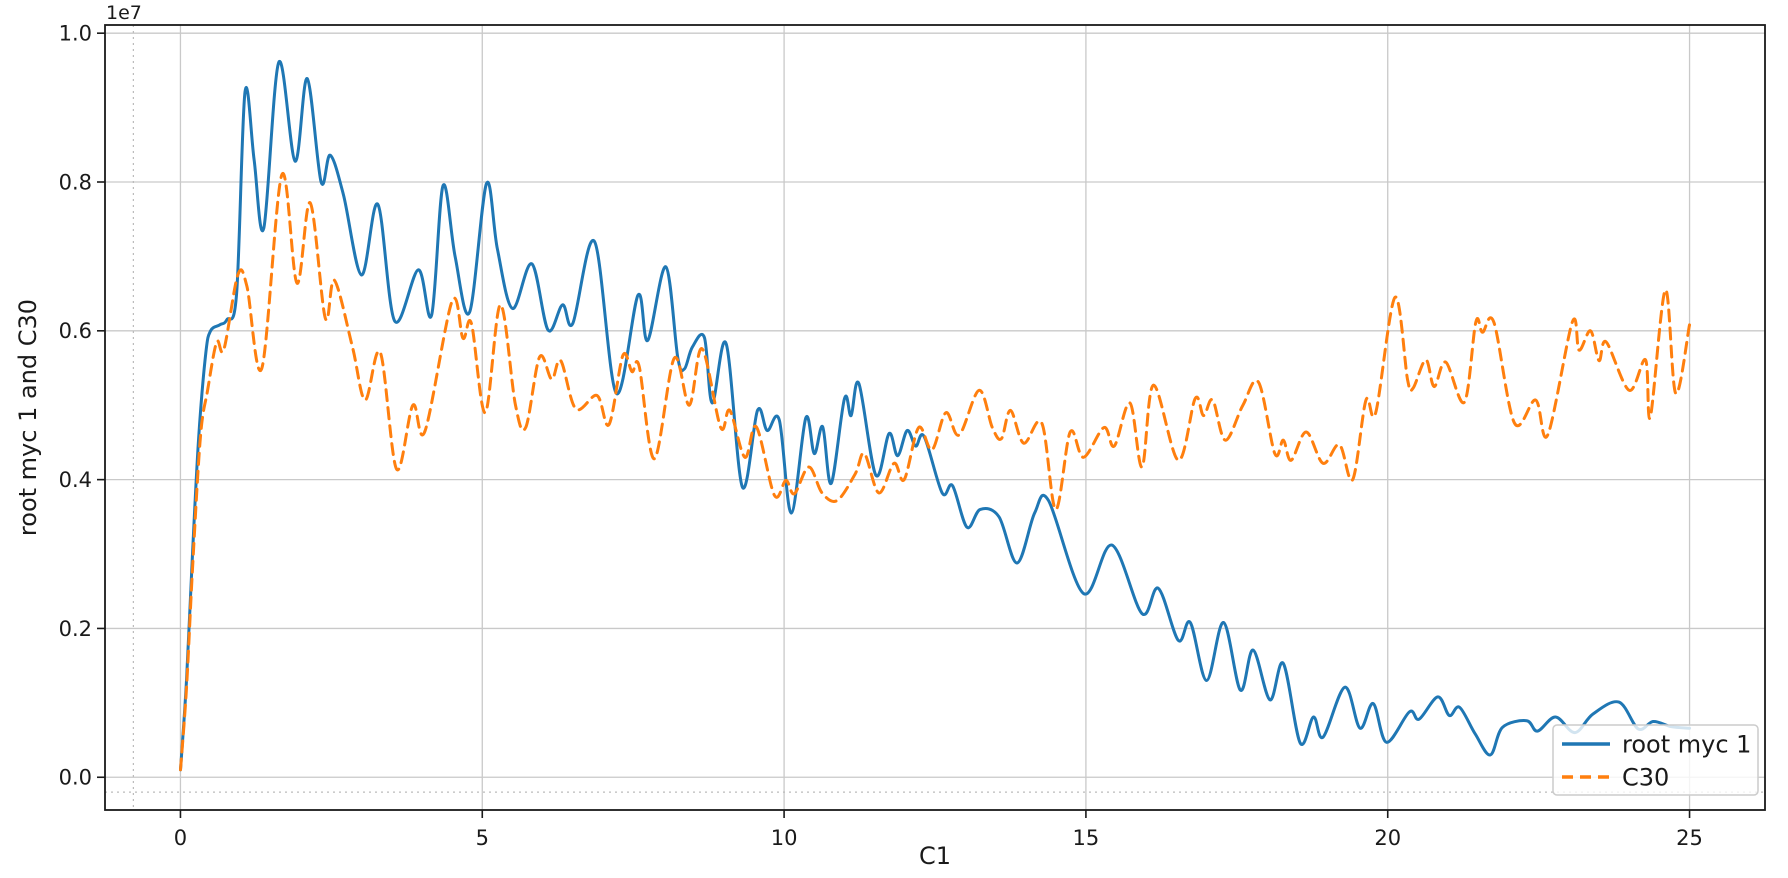 This screenshot has width=1788, height=878. What do you see at coordinates (180, 838) in the screenshot?
I see `x-tick-label: 0` at bounding box center [180, 838].